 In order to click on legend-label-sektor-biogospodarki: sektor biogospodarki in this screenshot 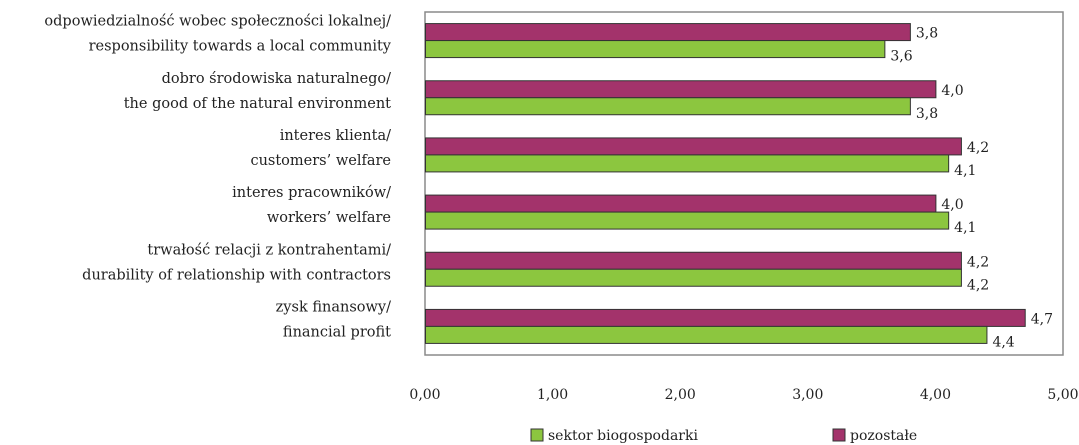, I will do `click(623, 436)`.